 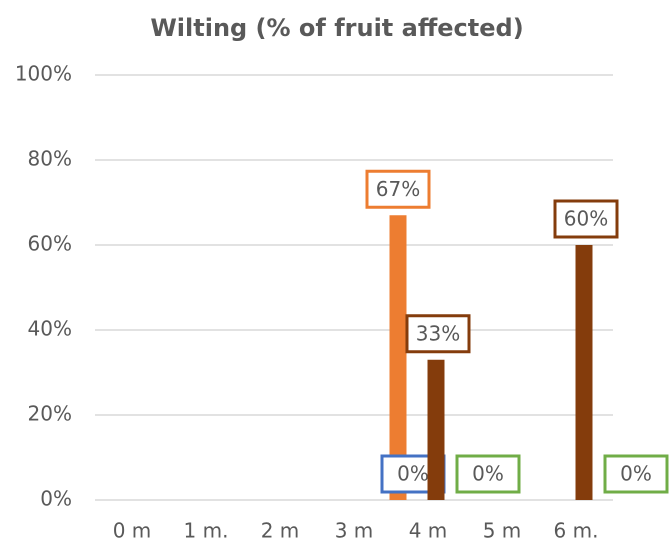 I want to click on y-tick-label: 80%, so click(x=50, y=159).